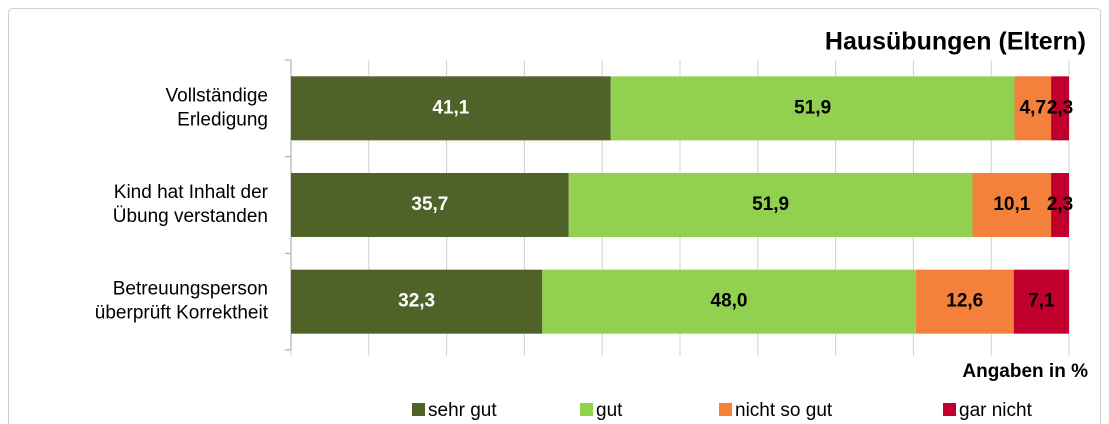 The width and height of the screenshot is (1109, 424). I want to click on y-tick-label: Kind hat Inhalt der, so click(191, 192).